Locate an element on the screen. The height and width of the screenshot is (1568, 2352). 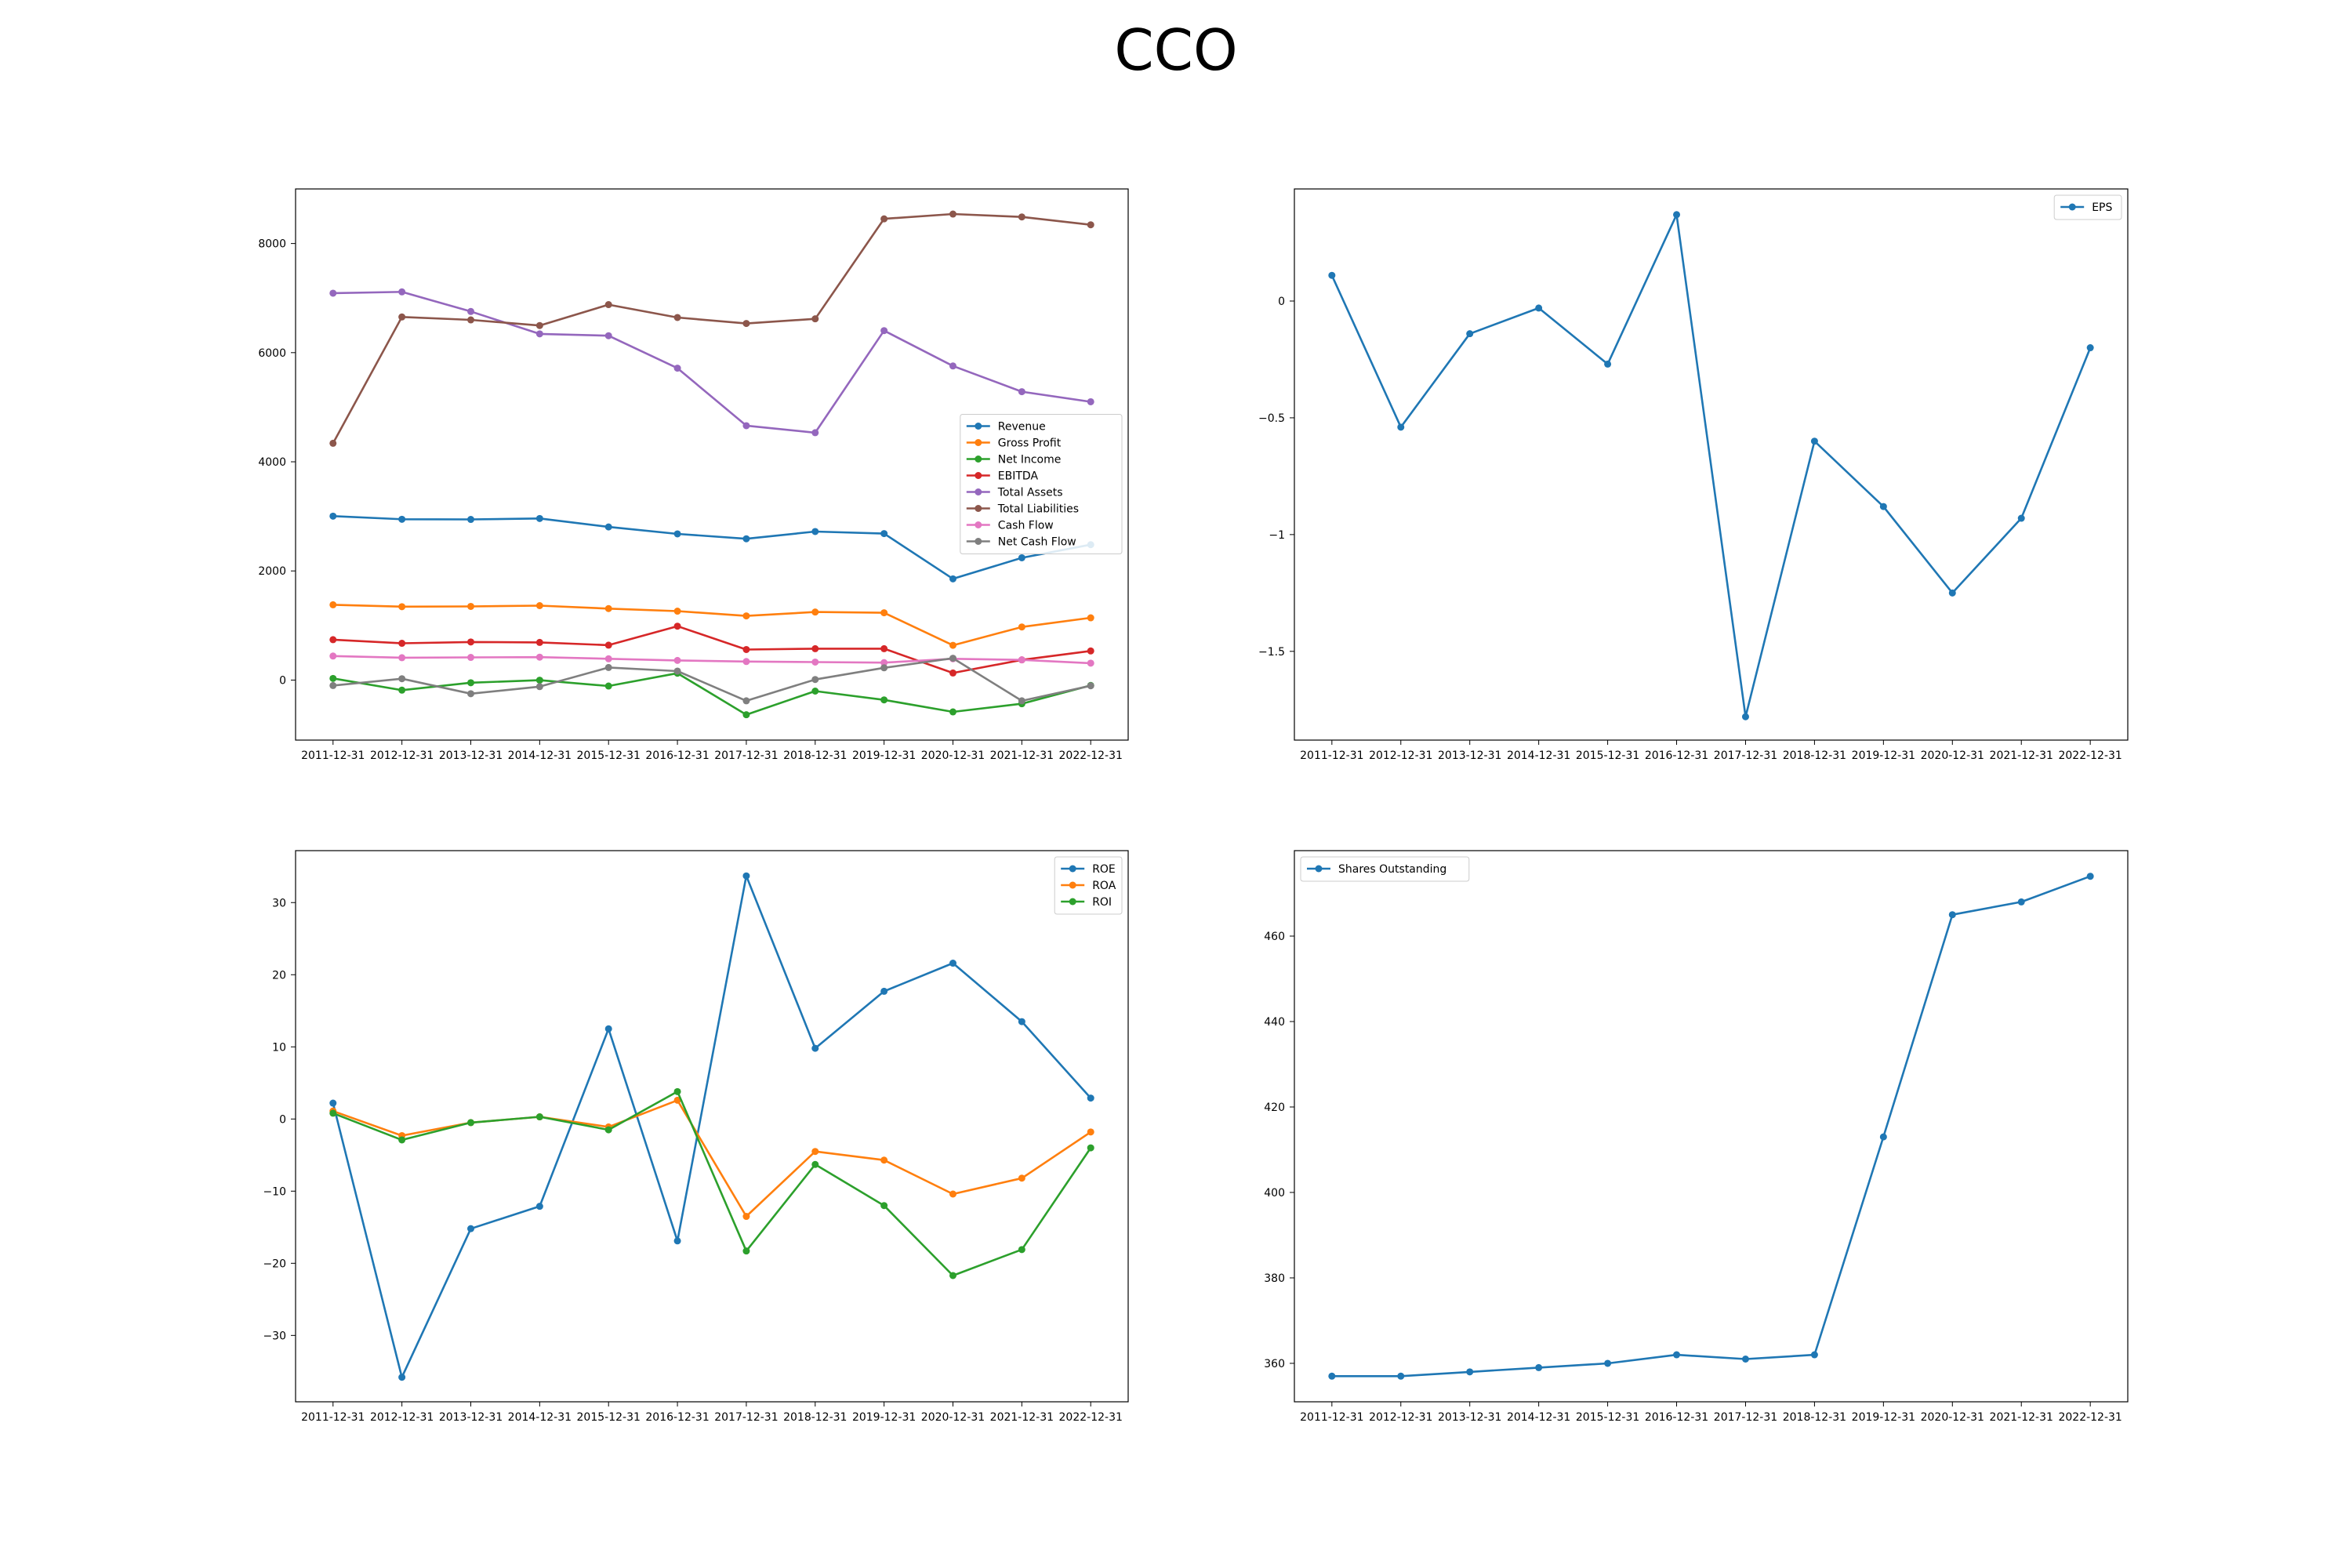
y-tick-label: 460 is located at coordinates (1274, 937).